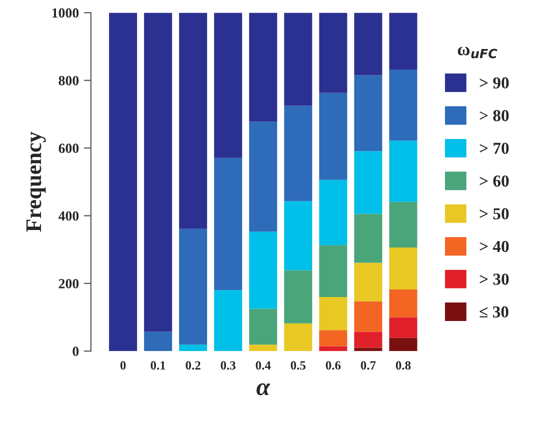  Describe the element at coordinates (193, 365) in the screenshot. I see `x-tick-label: 0.2` at that location.